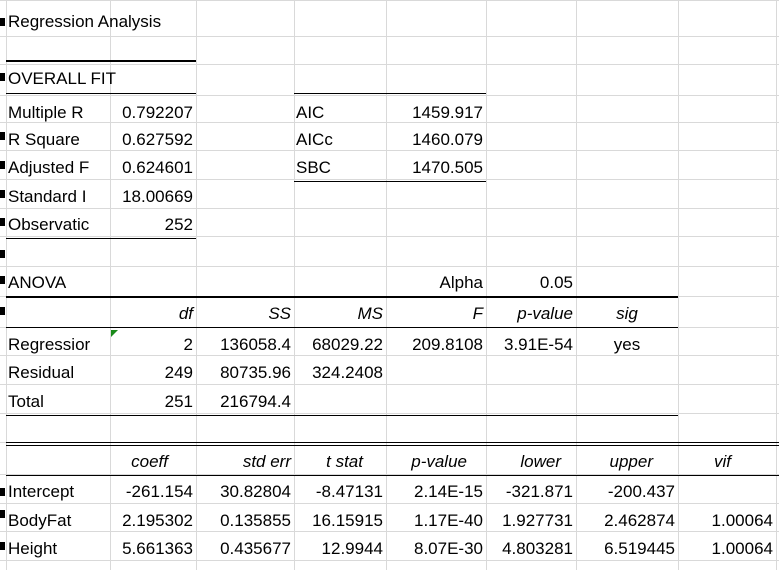 The width and height of the screenshot is (779, 570). What do you see at coordinates (539, 491) in the screenshot?
I see `intercept-lower: -321.871` at bounding box center [539, 491].